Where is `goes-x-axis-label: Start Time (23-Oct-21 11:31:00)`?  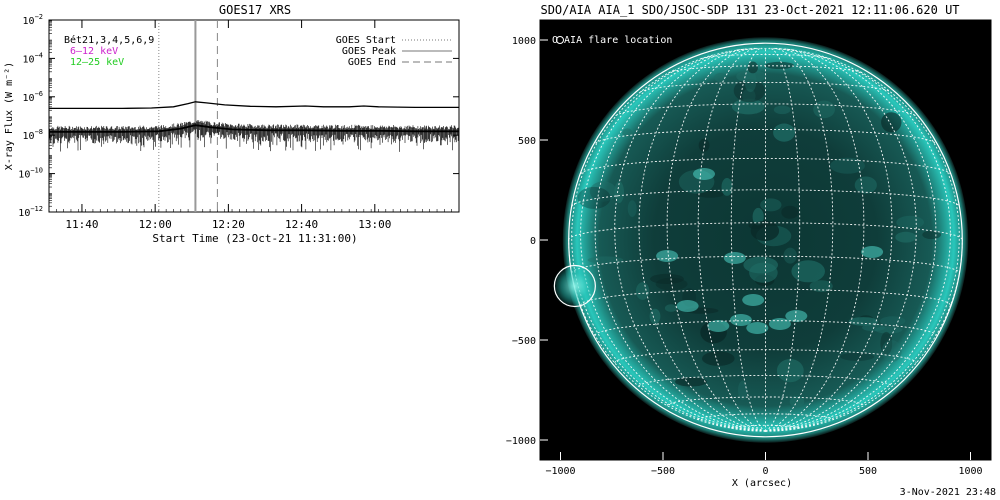
goes-x-axis-label: Start Time (23-Oct-21 11:31:00) is located at coordinates (254, 238).